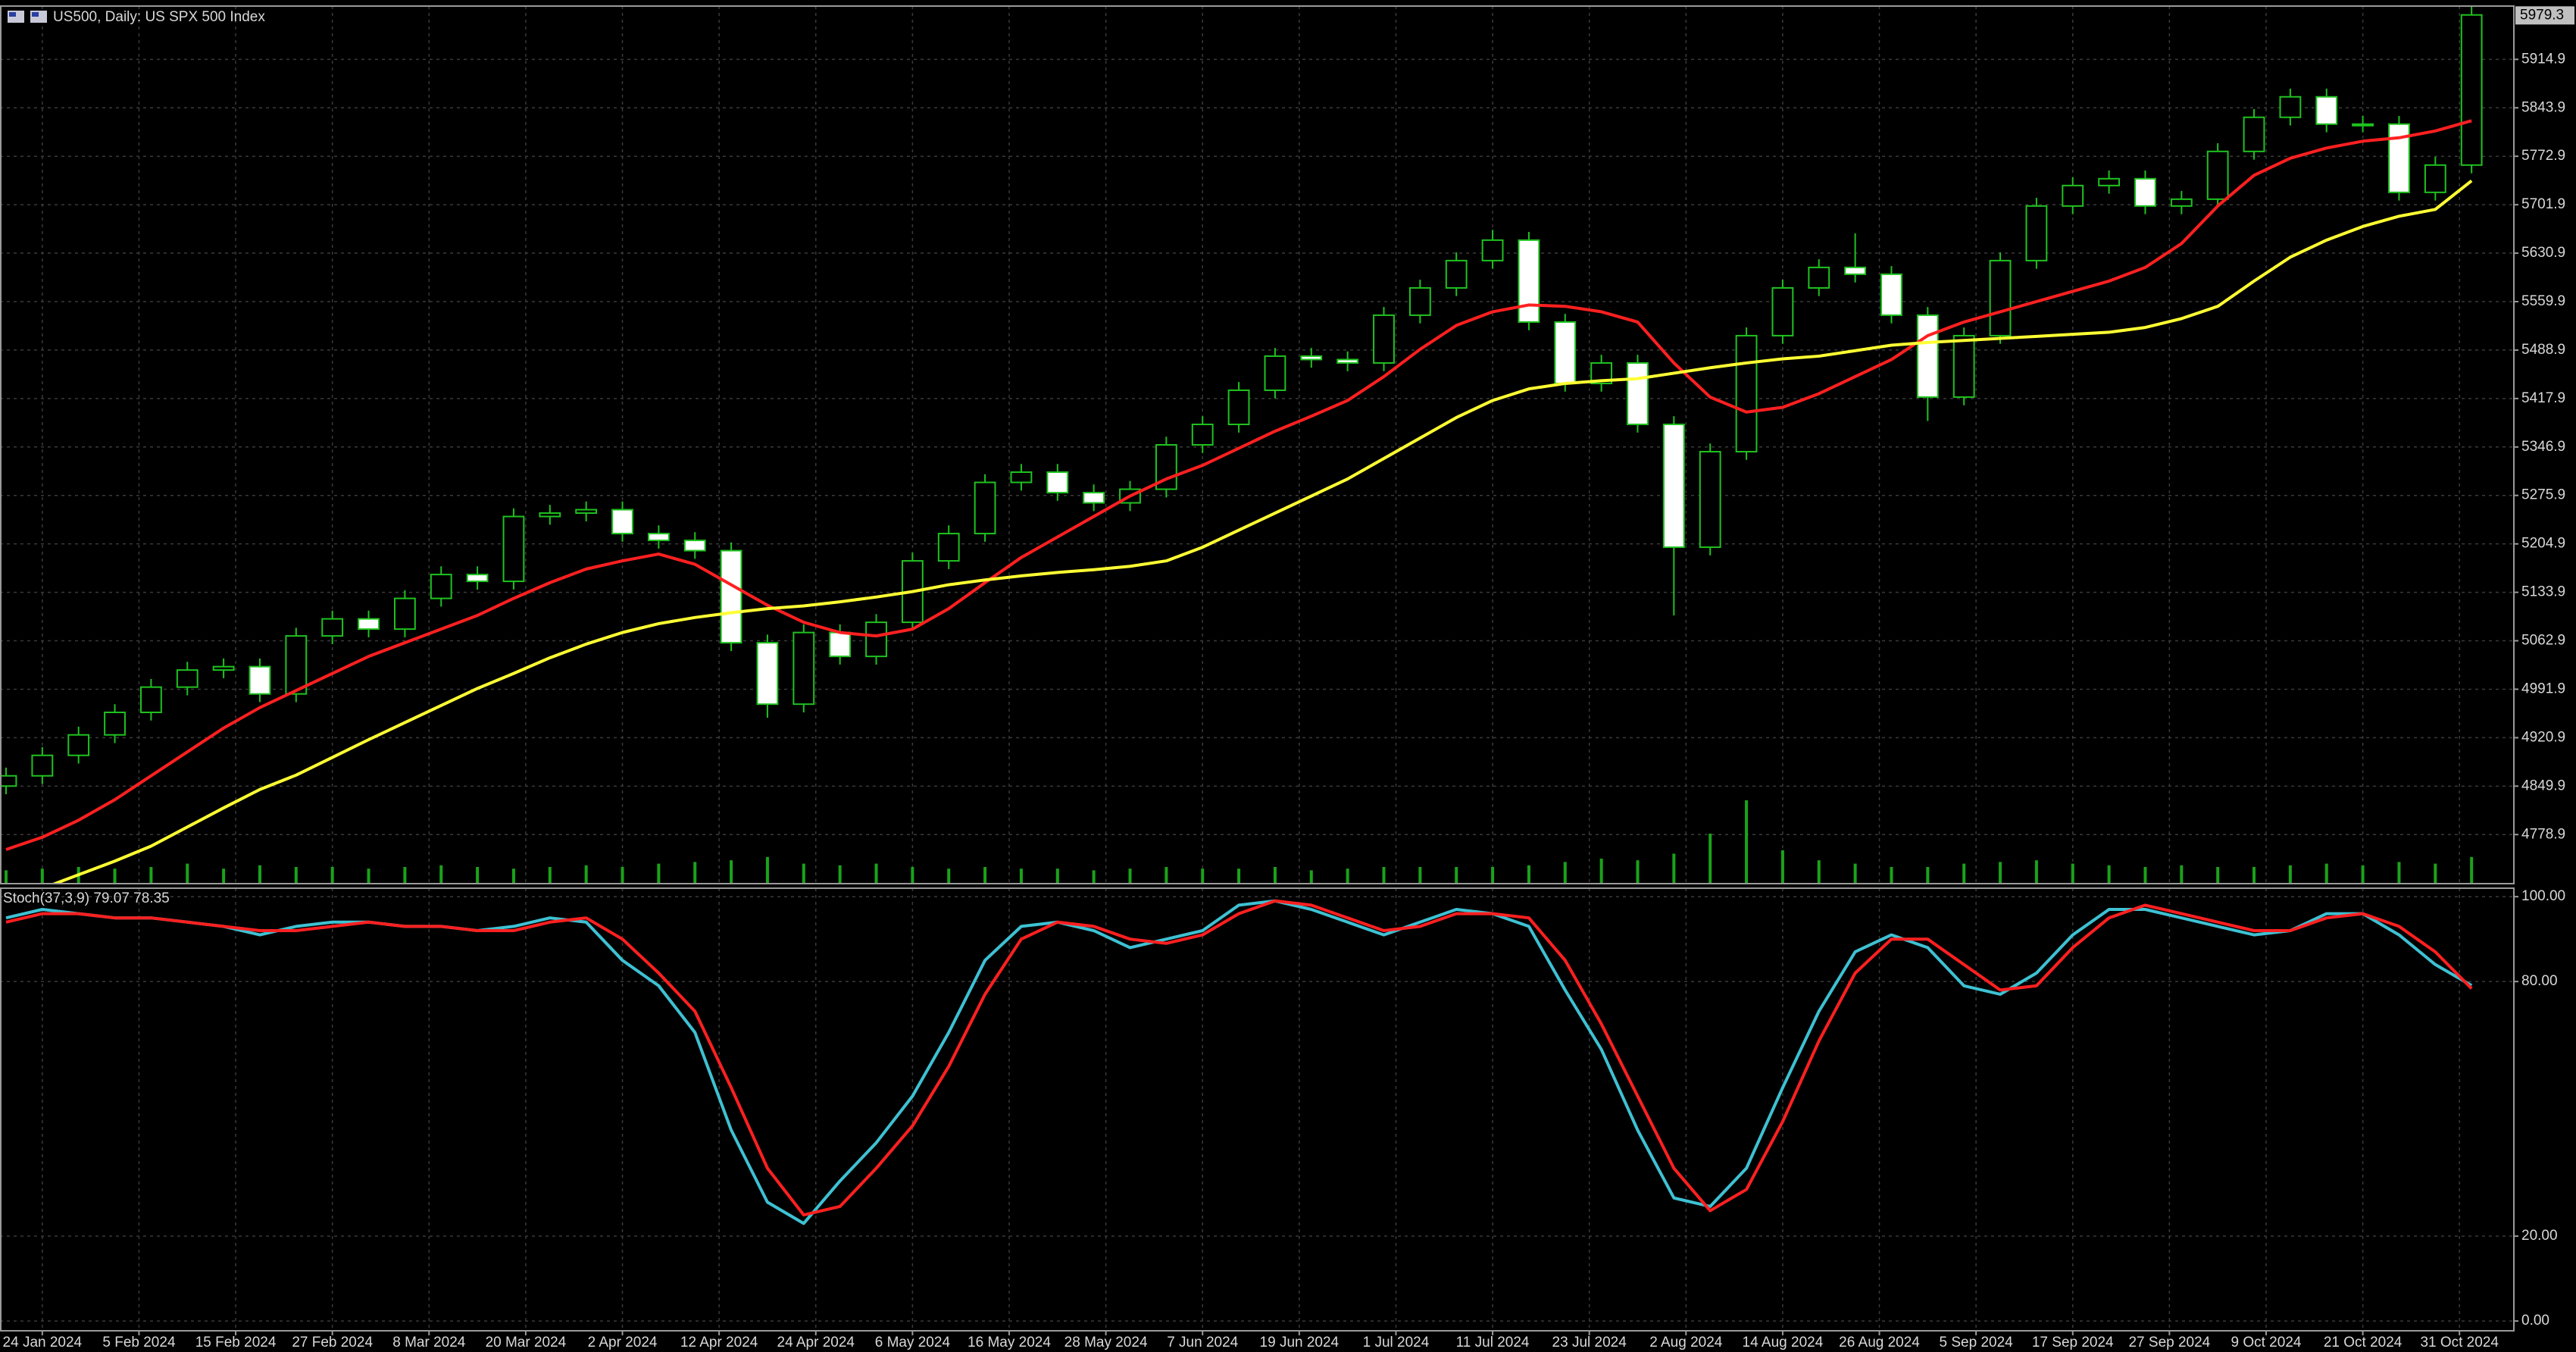  Describe the element at coordinates (2363, 1342) in the screenshot. I see `x-tick-label: 21 Oct 2024` at that location.